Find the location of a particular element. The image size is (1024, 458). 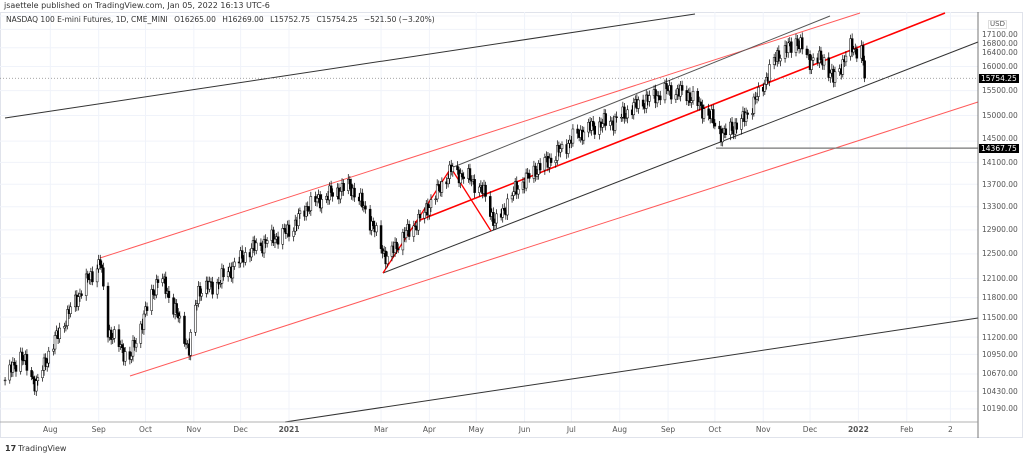

x-tick-label: Jul is located at coordinates (571, 429).